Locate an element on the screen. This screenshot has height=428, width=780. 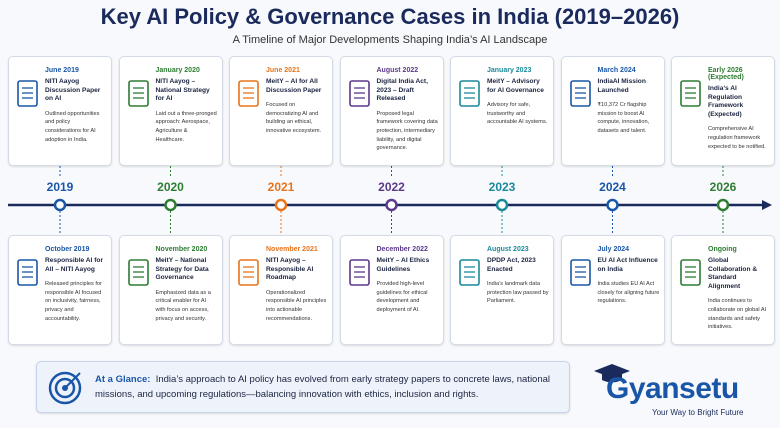
target-icon is located at coordinates (65, 388).